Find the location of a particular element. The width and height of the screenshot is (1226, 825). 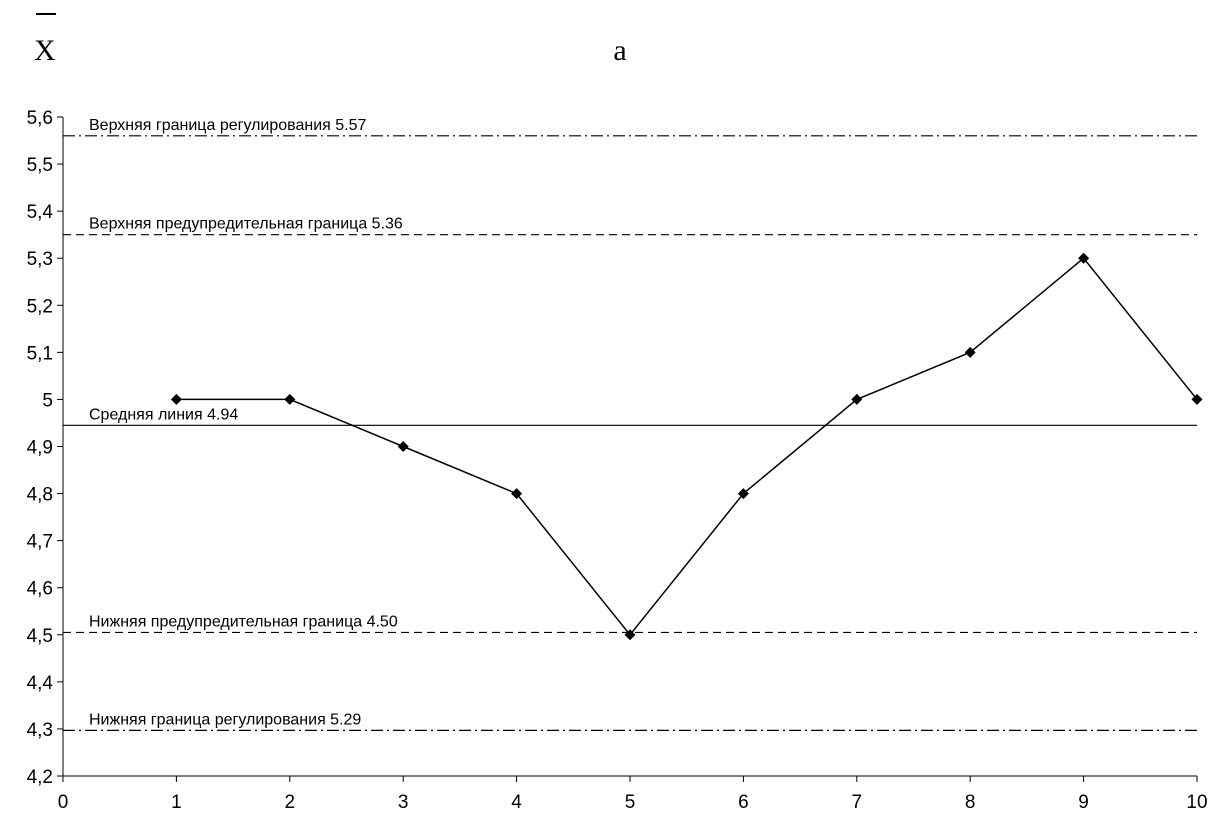

reference-line-label: Средняя линия 4.94 is located at coordinates (163, 414).